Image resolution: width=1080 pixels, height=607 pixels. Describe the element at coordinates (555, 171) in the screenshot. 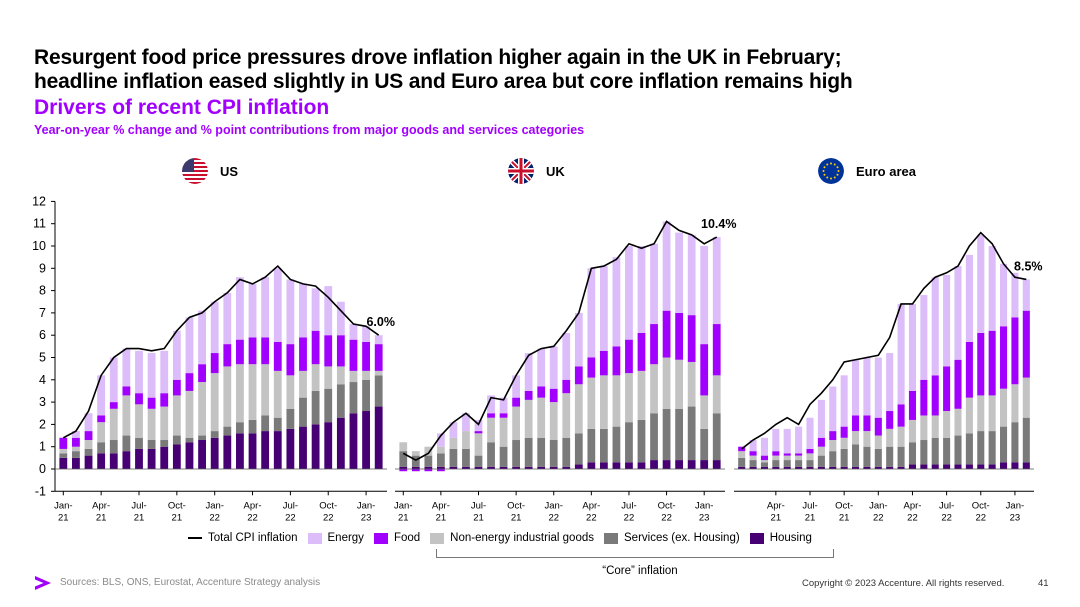

I see `panel-title-uk: UK` at that location.